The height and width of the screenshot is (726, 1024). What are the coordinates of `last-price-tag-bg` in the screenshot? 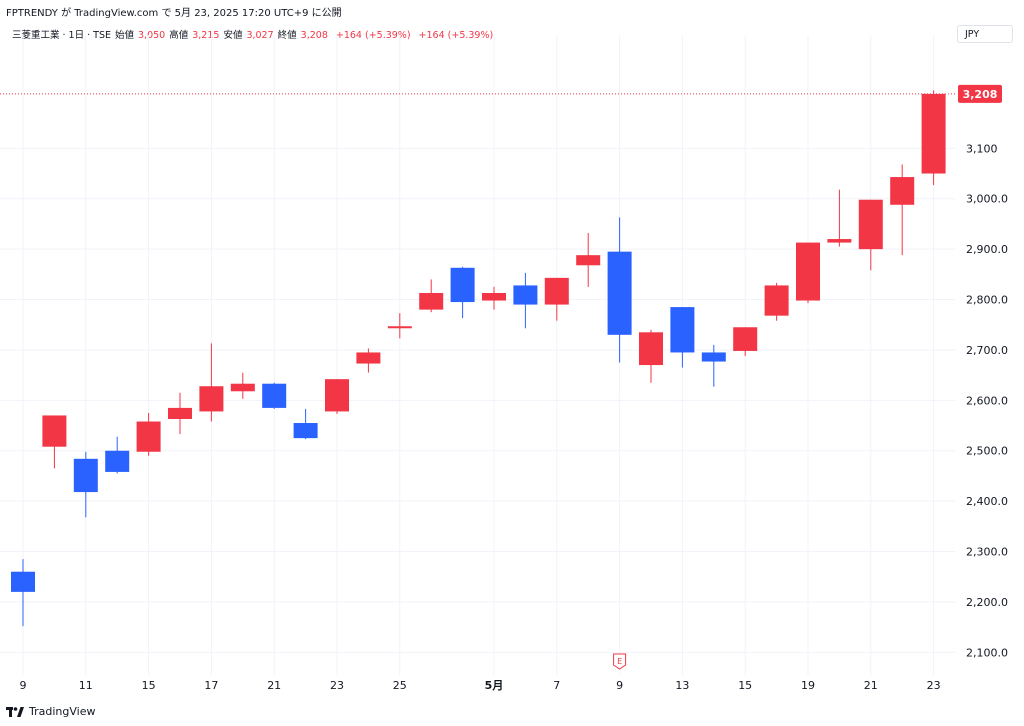 It's located at (980, 93).